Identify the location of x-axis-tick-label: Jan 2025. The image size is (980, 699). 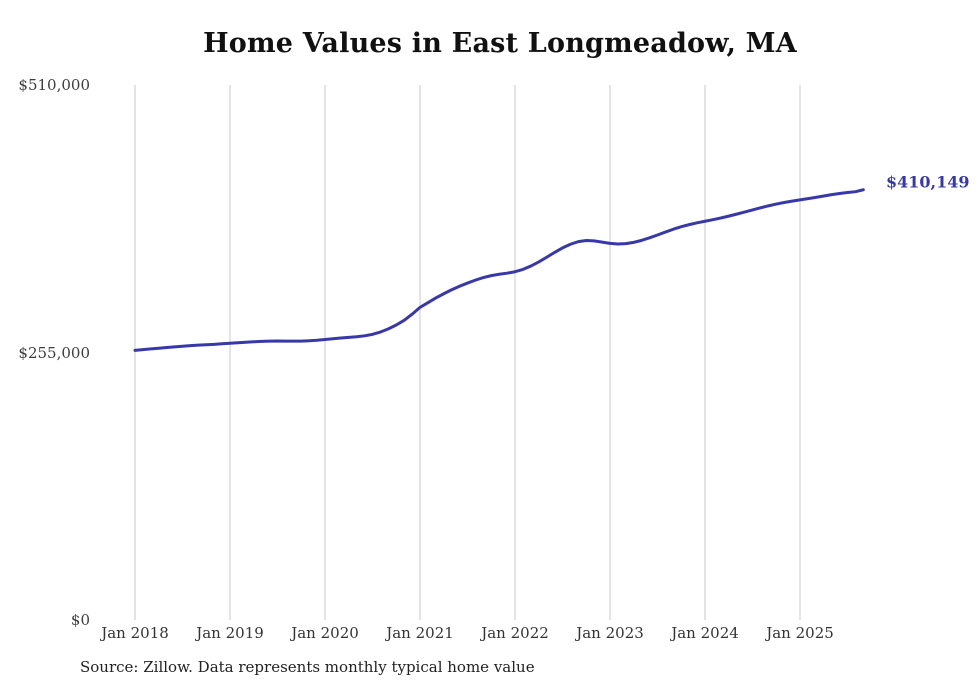
(800, 633).